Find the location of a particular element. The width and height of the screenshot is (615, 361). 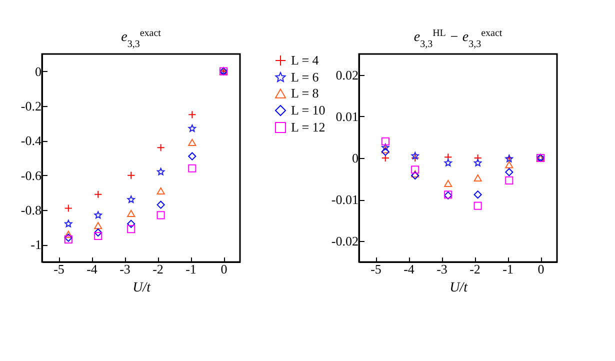

y-tick-label: 0.02 is located at coordinates (347, 74).